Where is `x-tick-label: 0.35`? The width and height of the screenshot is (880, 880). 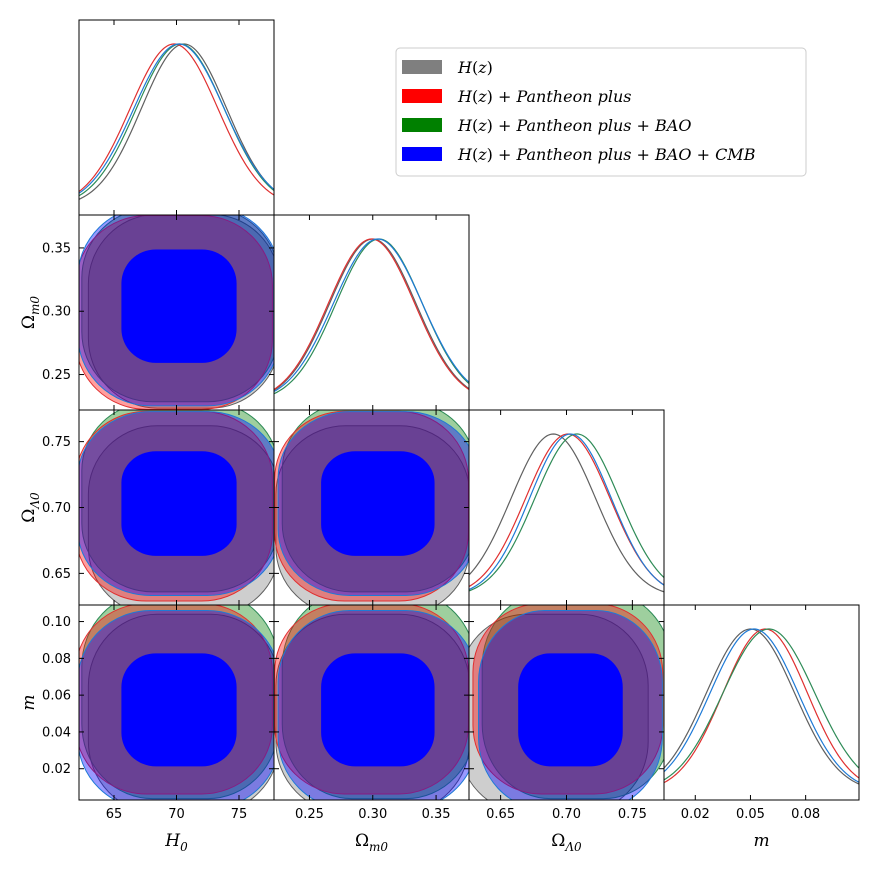
x-tick-label: 0.35 is located at coordinates (436, 814).